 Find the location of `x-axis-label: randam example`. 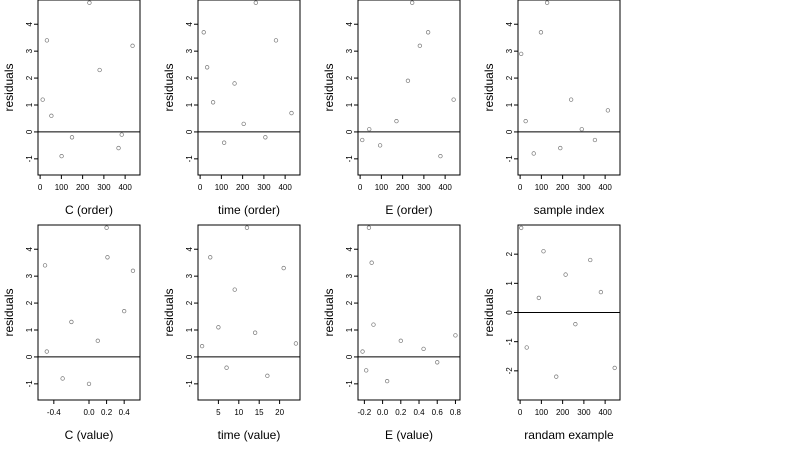

x-axis-label: randam example is located at coordinates (569, 435).